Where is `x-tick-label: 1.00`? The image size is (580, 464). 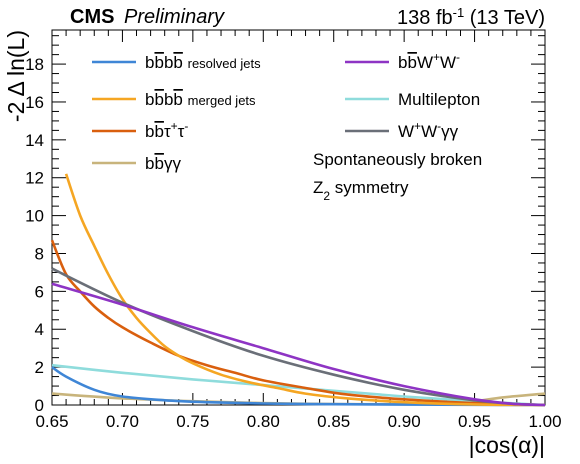
x-tick-label: 1.00 is located at coordinates (544, 421).